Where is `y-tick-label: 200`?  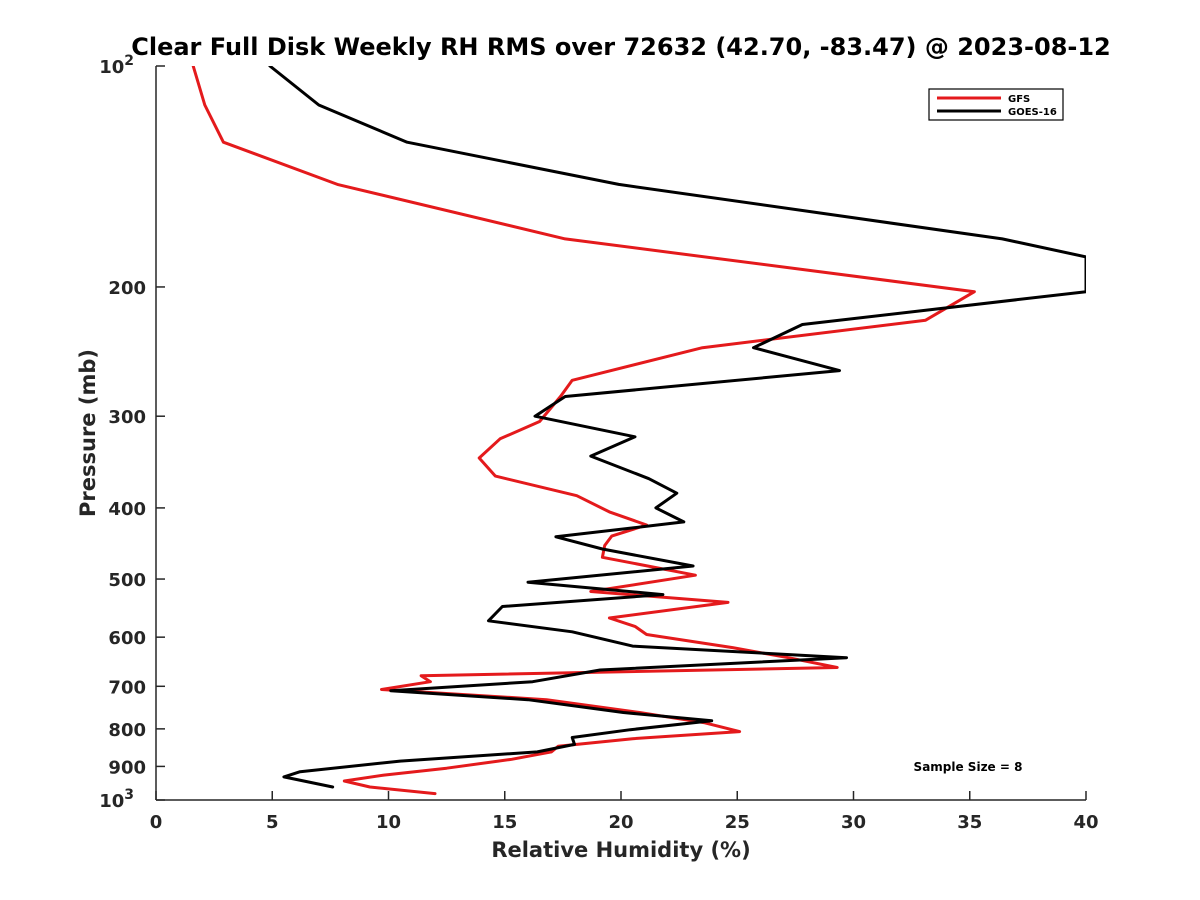
y-tick-label: 200 is located at coordinates (127, 288).